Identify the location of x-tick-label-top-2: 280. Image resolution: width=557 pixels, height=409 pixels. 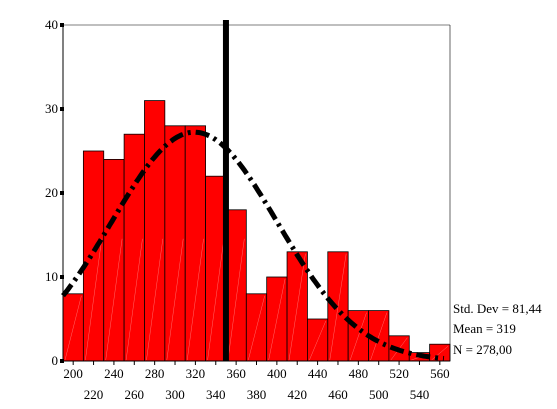
(155, 373).